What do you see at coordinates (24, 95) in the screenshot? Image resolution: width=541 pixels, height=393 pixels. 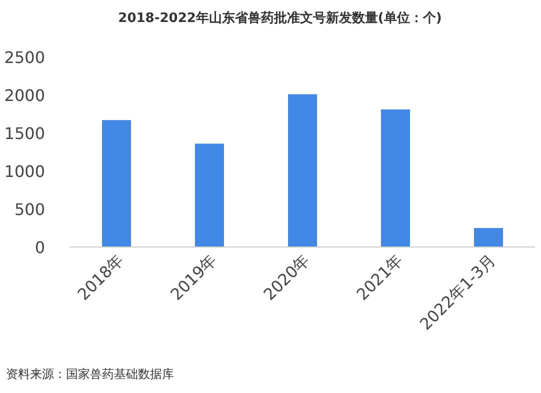 I see `y-tick-label: 2000` at bounding box center [24, 95].